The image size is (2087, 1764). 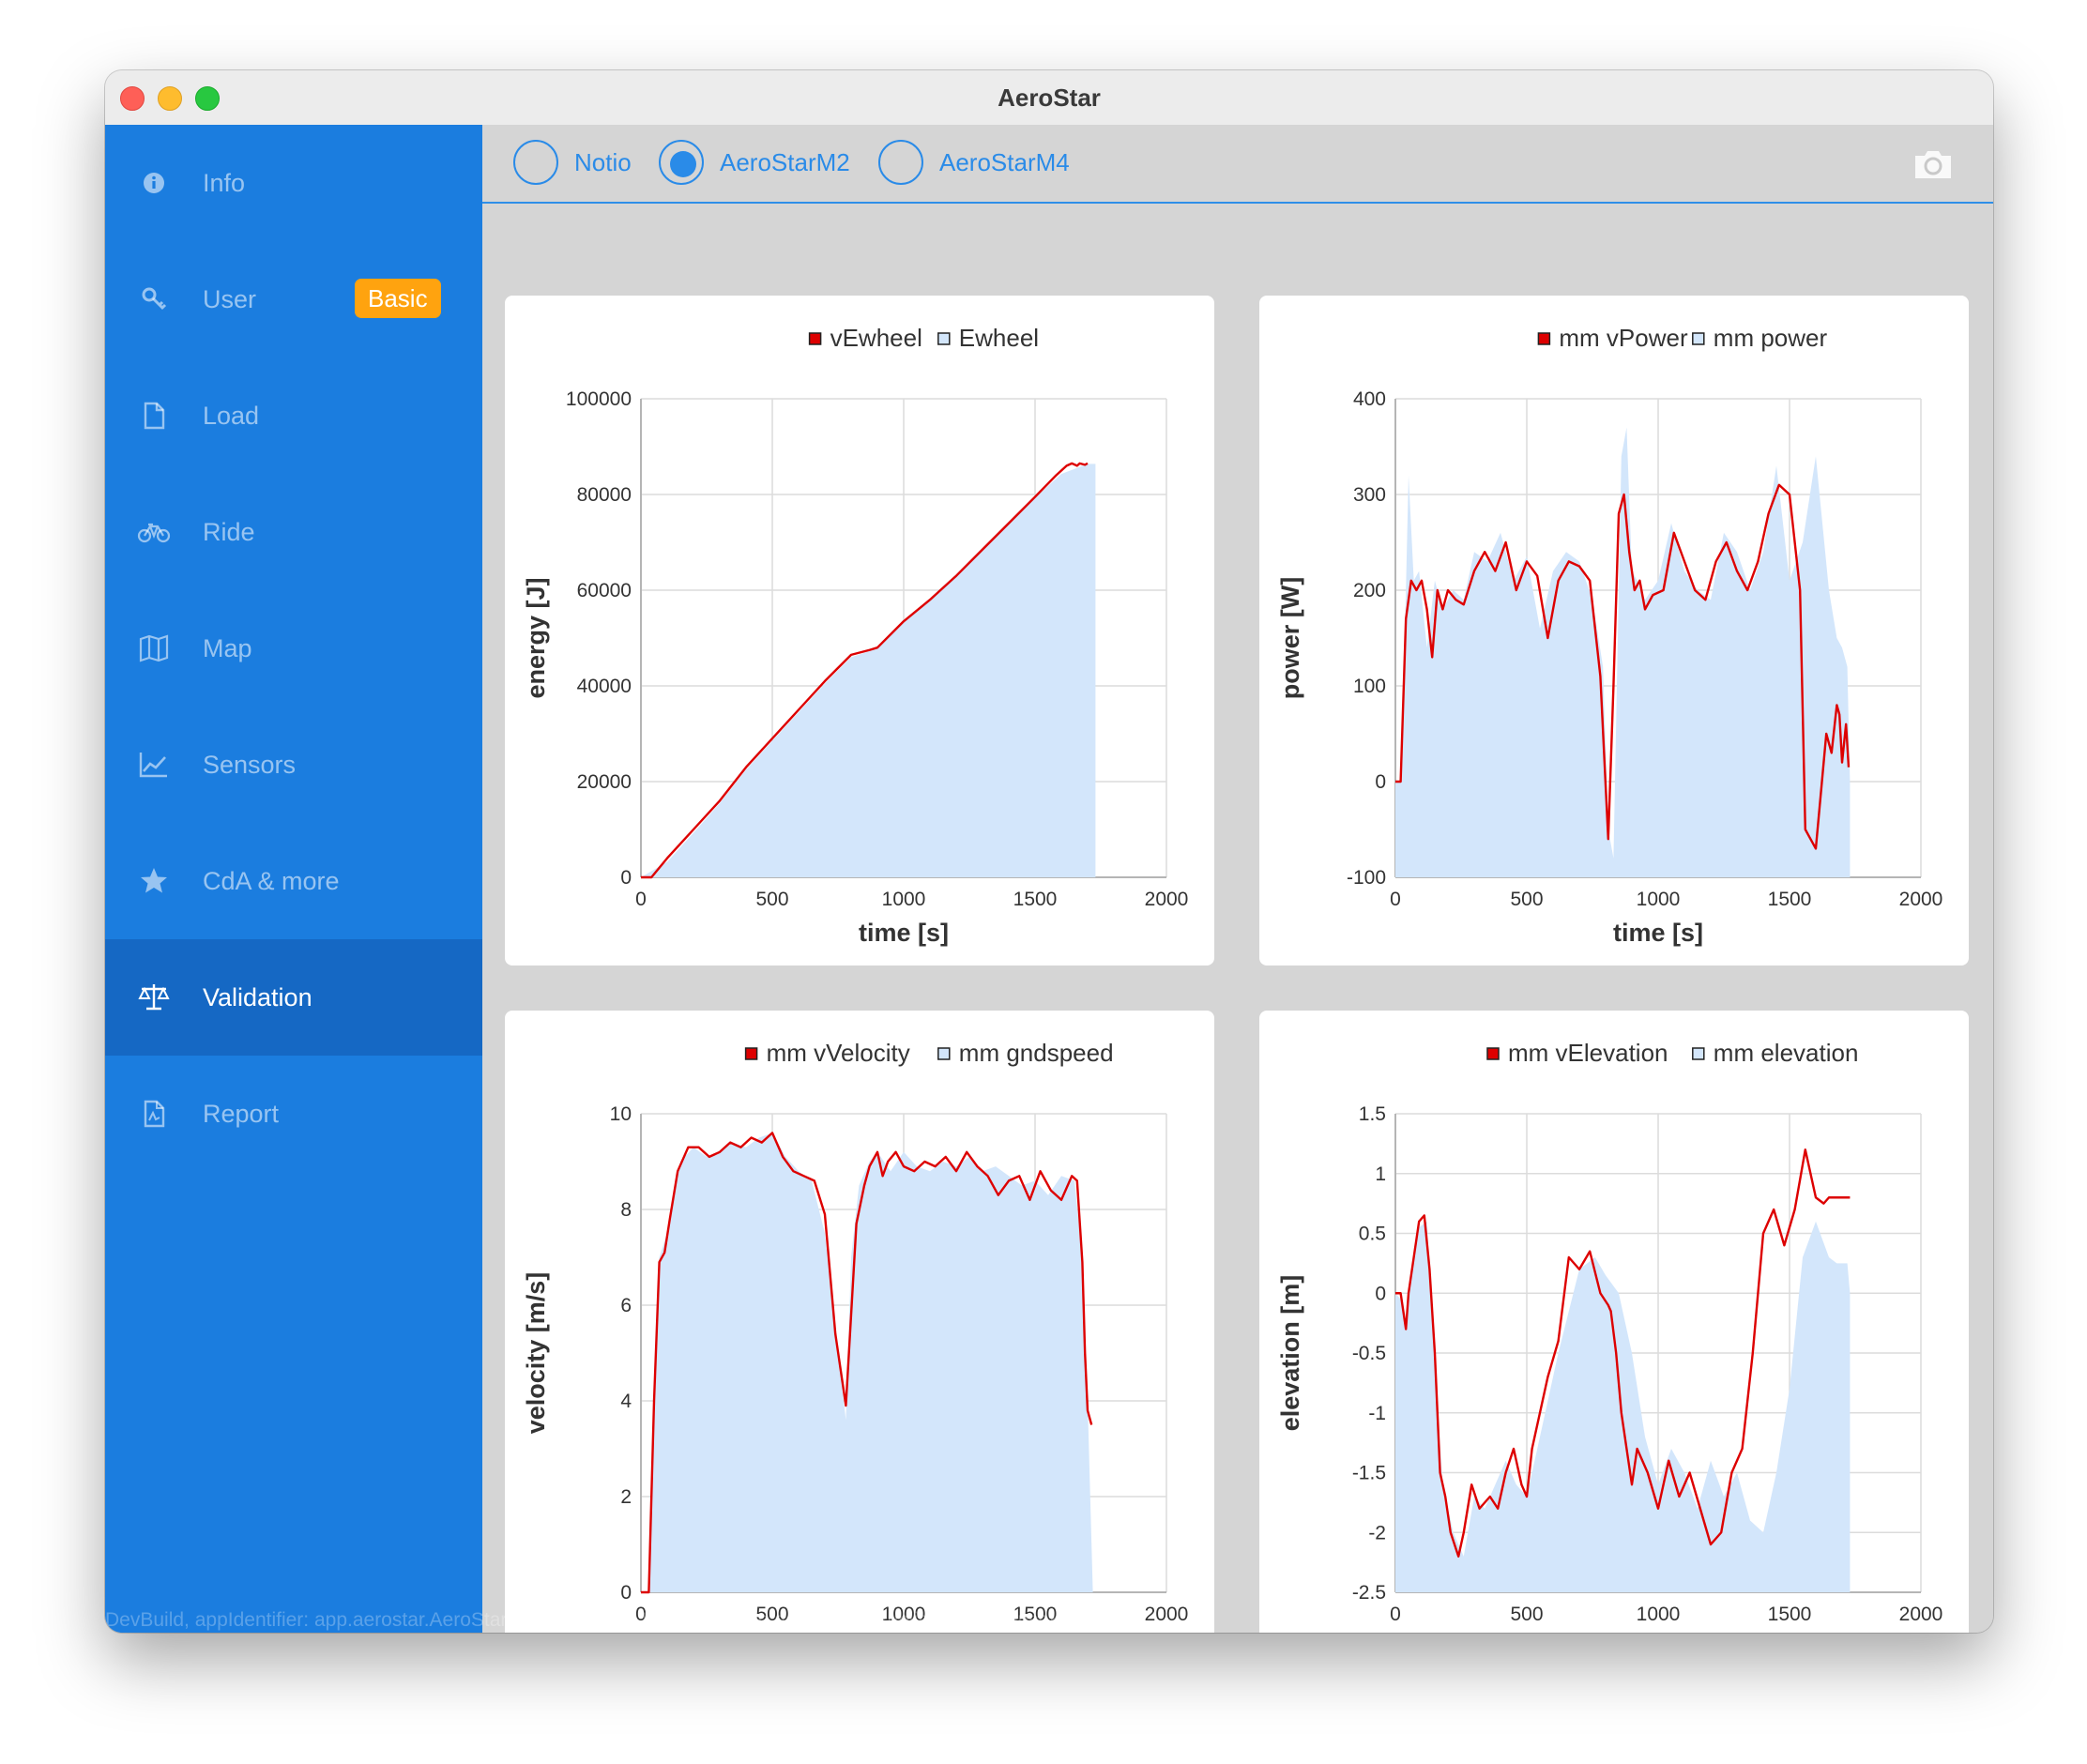 What do you see at coordinates (603, 162) in the screenshot?
I see `radio-label: Notio` at bounding box center [603, 162].